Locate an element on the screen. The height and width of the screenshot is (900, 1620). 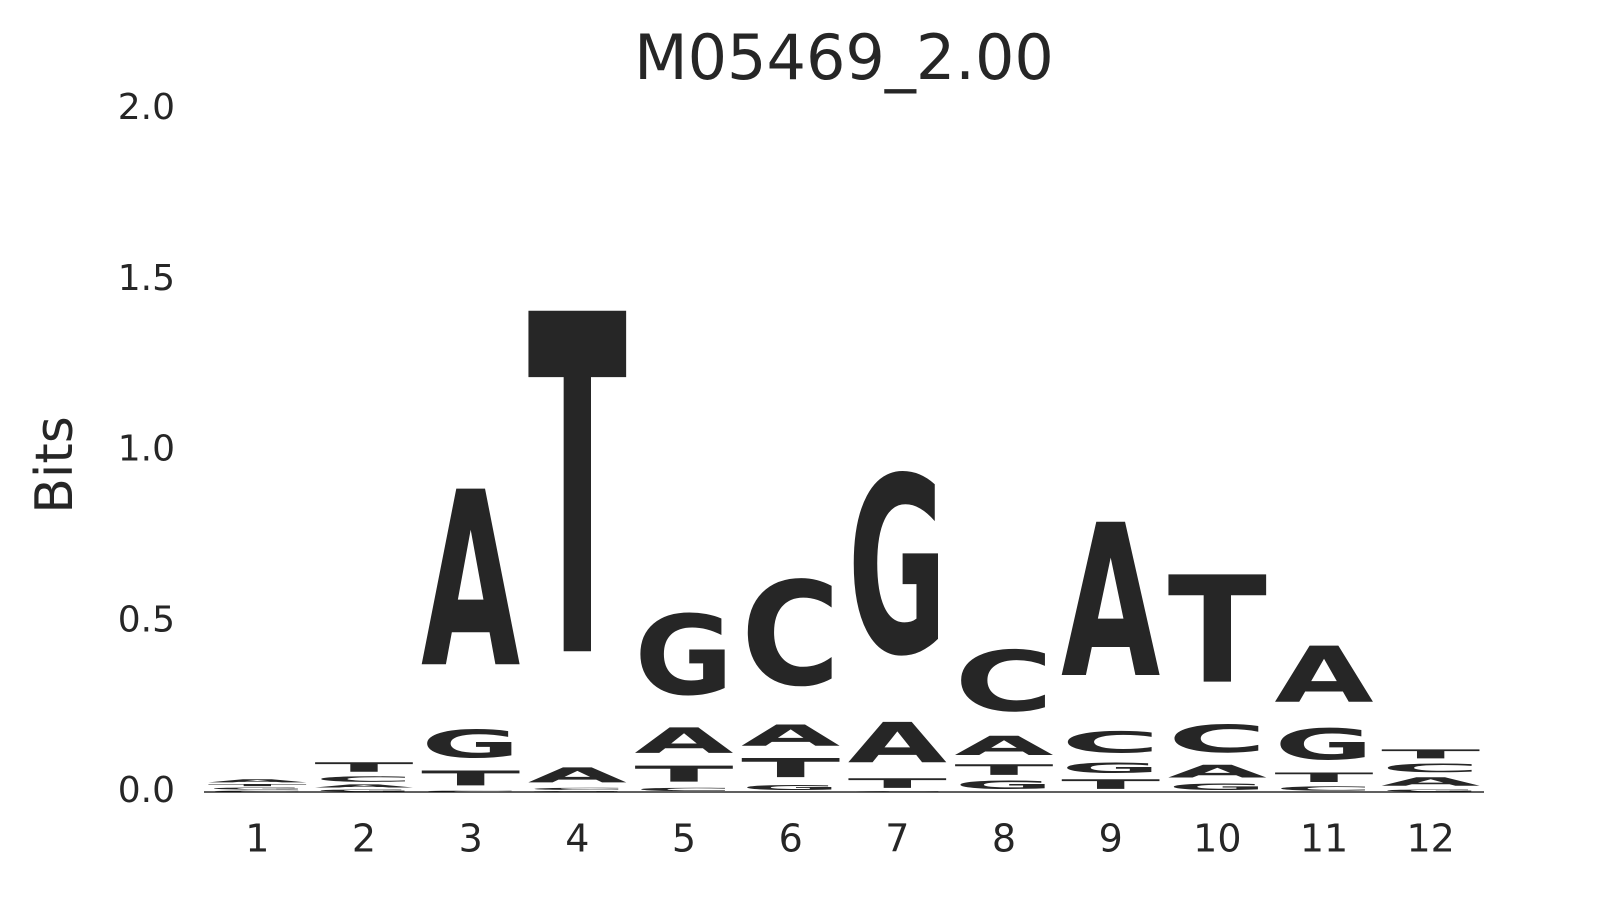
x-tick-label: 7 is located at coordinates (897, 839).